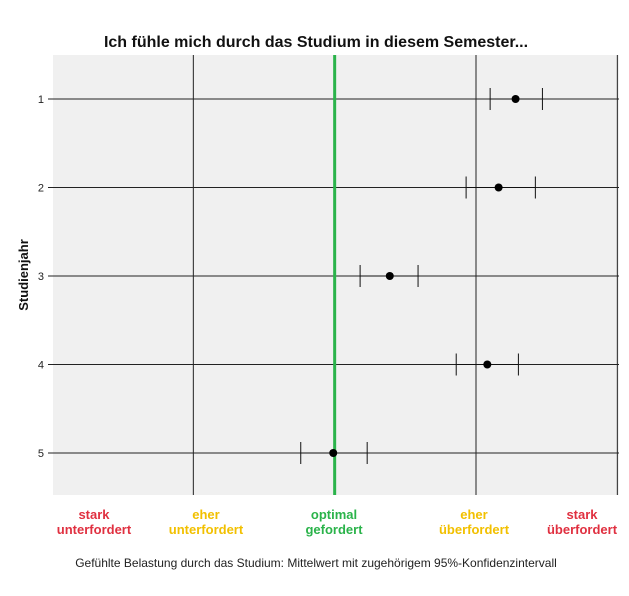  Describe the element at coordinates (41, 189) in the screenshot. I see `y-tick-label: 2` at that location.